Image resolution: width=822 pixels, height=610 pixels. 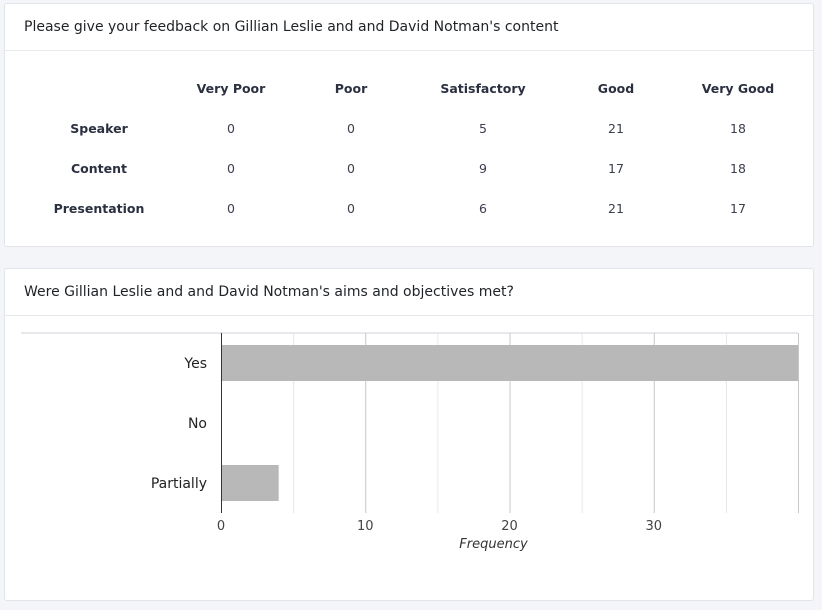 What do you see at coordinates (195, 364) in the screenshot?
I see `category-label: Yes` at bounding box center [195, 364].